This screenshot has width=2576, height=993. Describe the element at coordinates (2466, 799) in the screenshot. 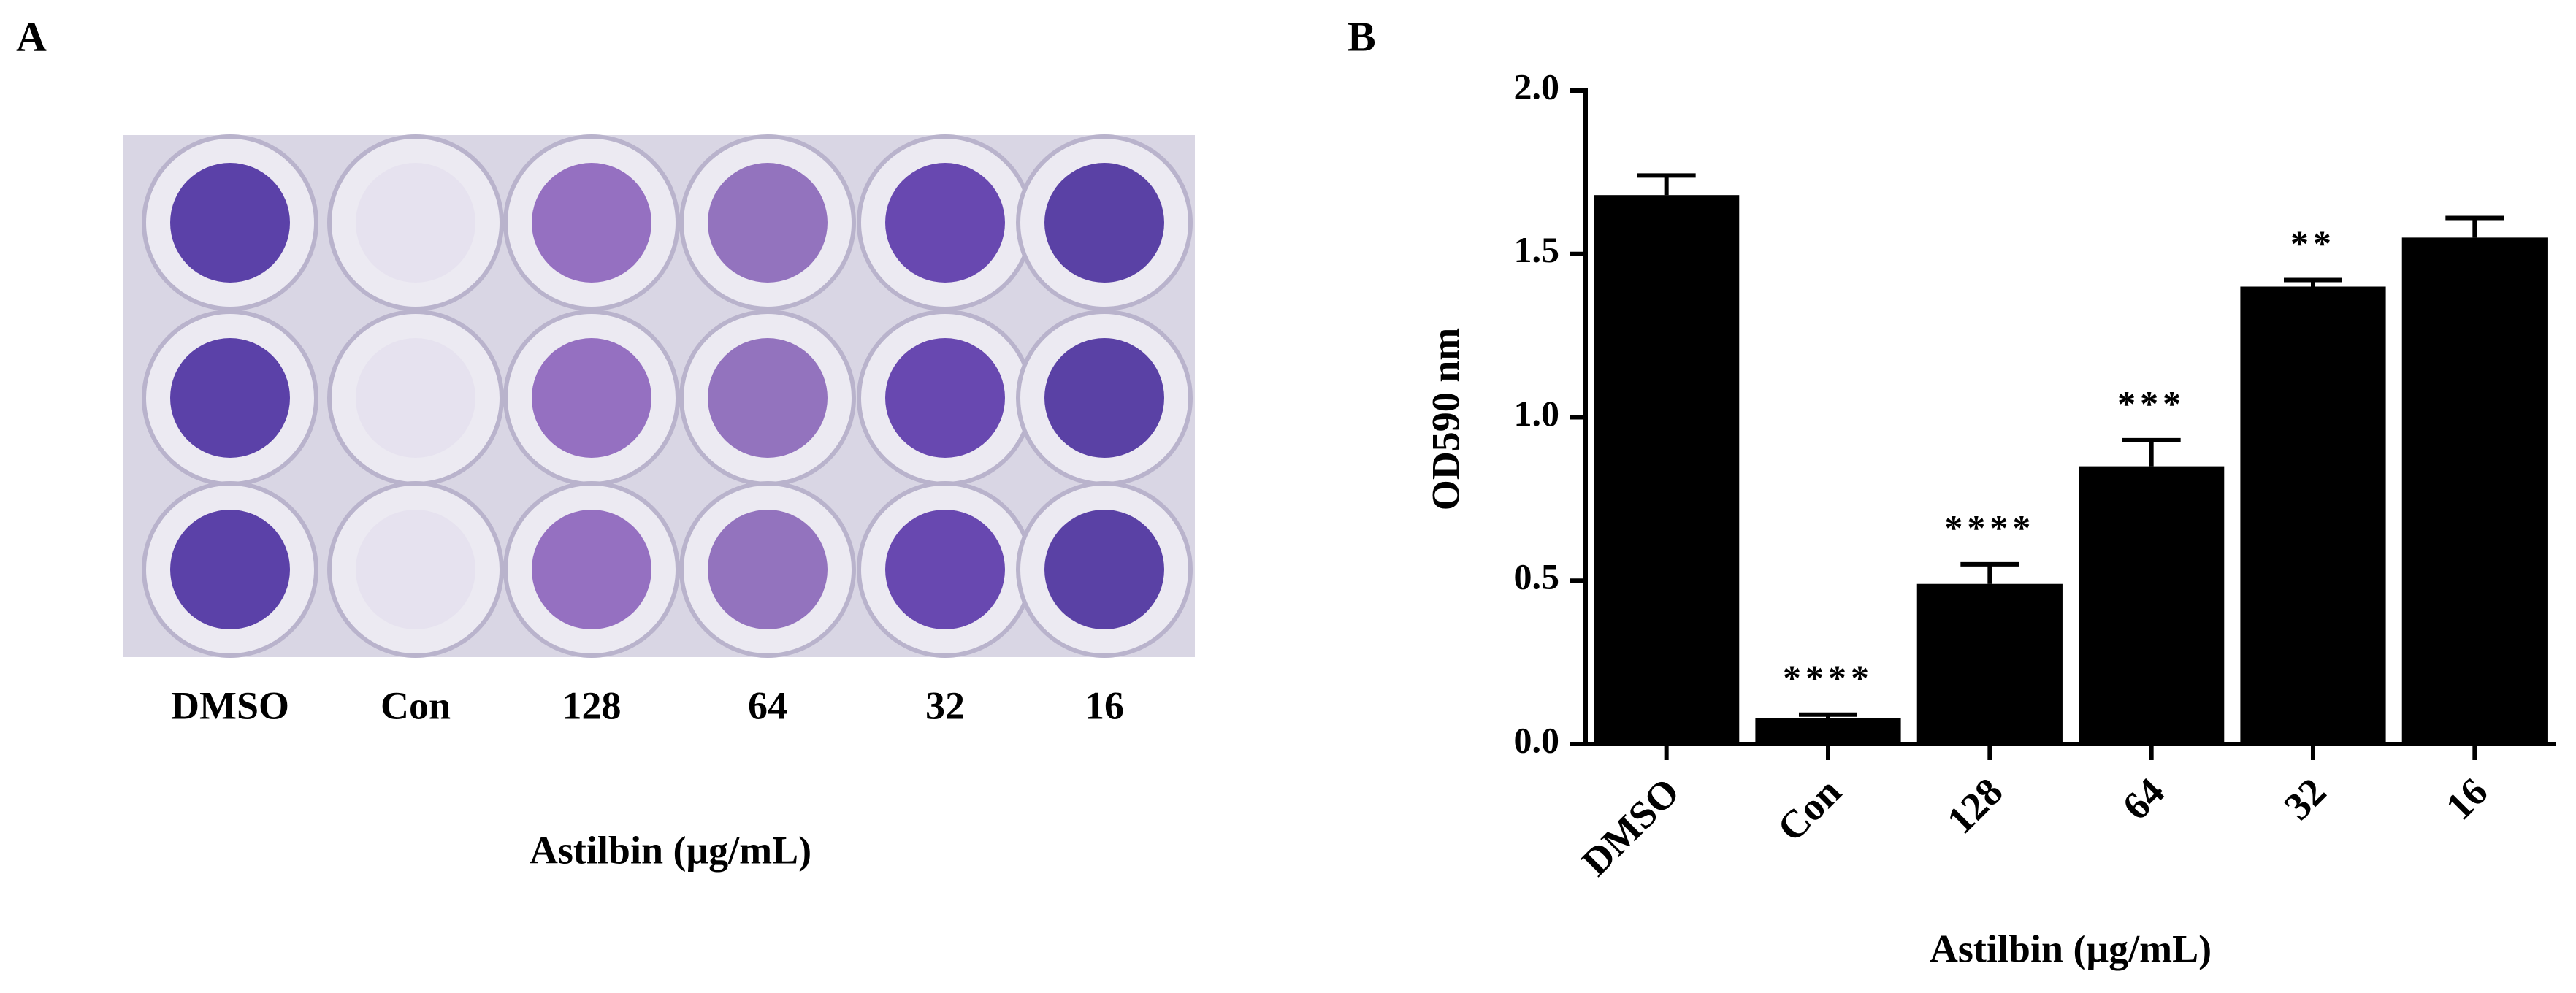

I see `x-tick-label: 16` at that location.